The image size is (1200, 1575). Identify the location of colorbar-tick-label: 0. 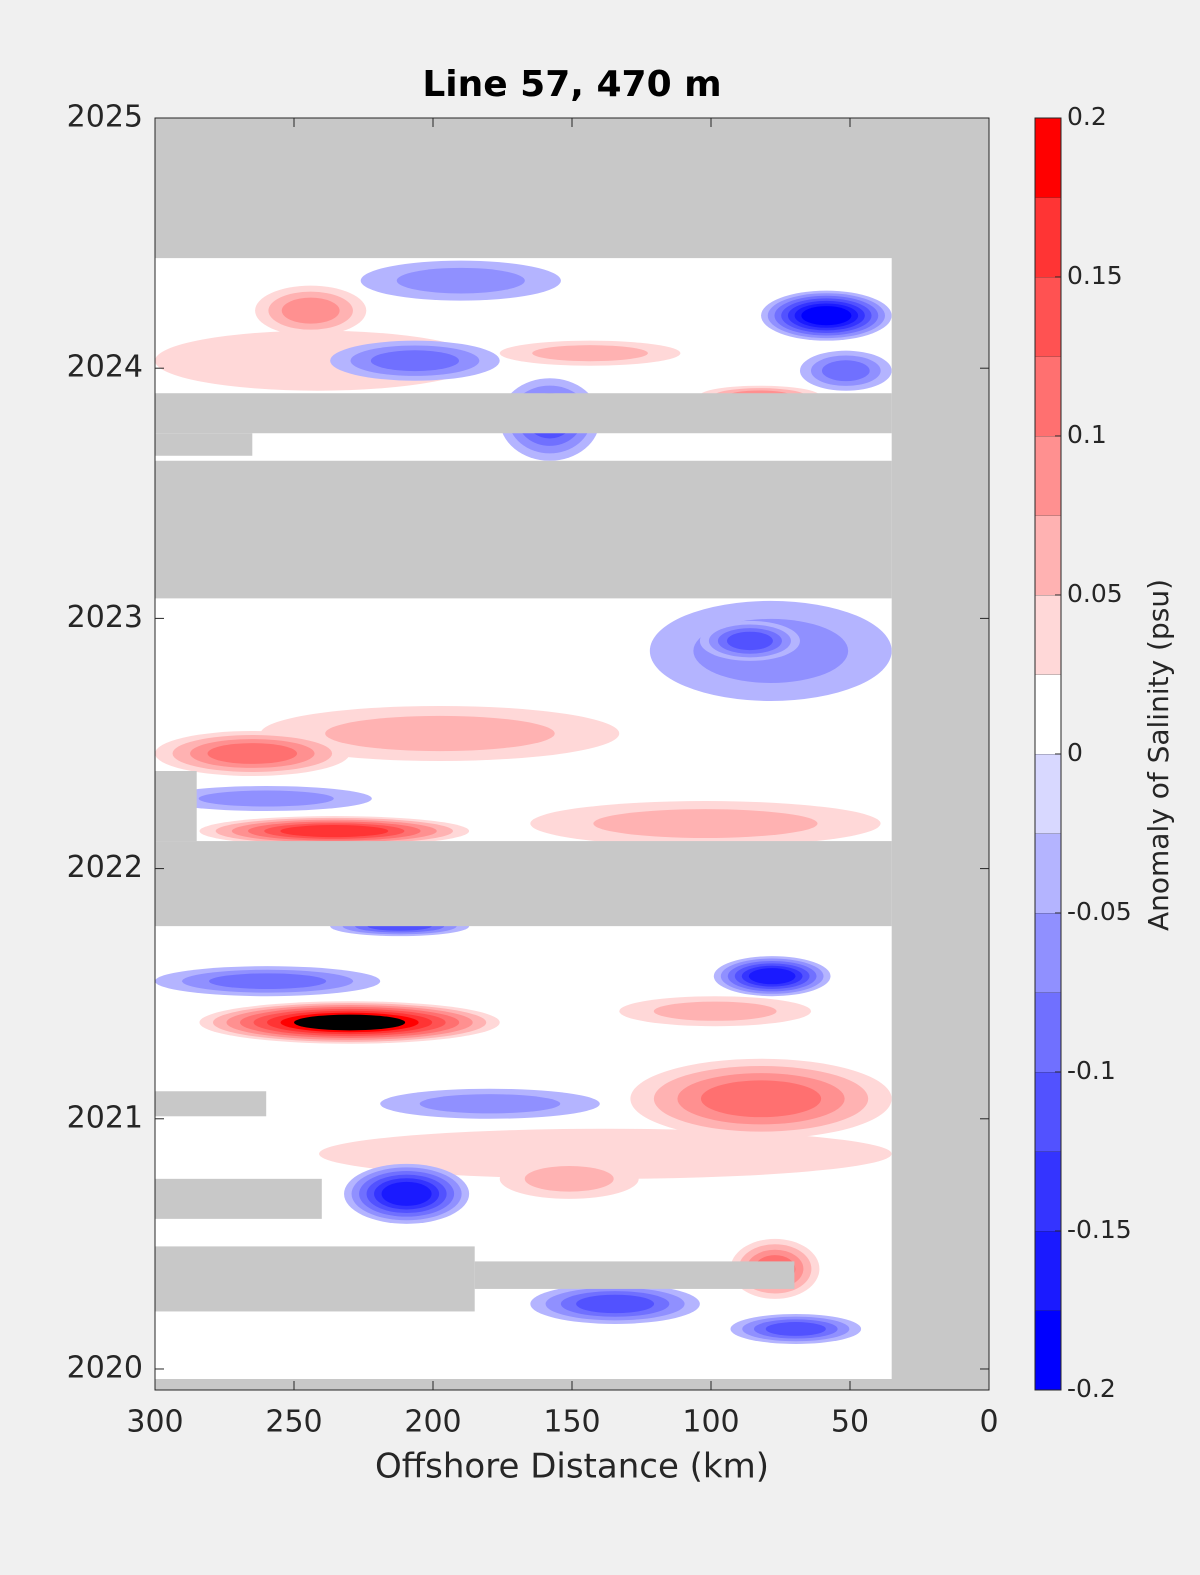
(1075, 752).